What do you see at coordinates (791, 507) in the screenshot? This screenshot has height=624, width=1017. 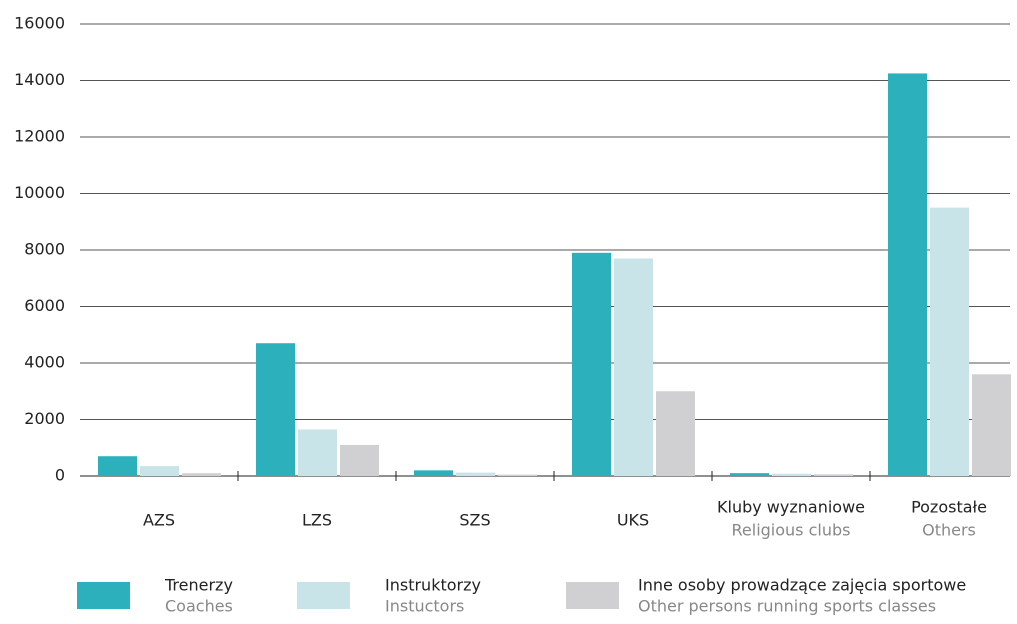 I see `x-tick-label: Kluby wyznaniowe` at bounding box center [791, 507].